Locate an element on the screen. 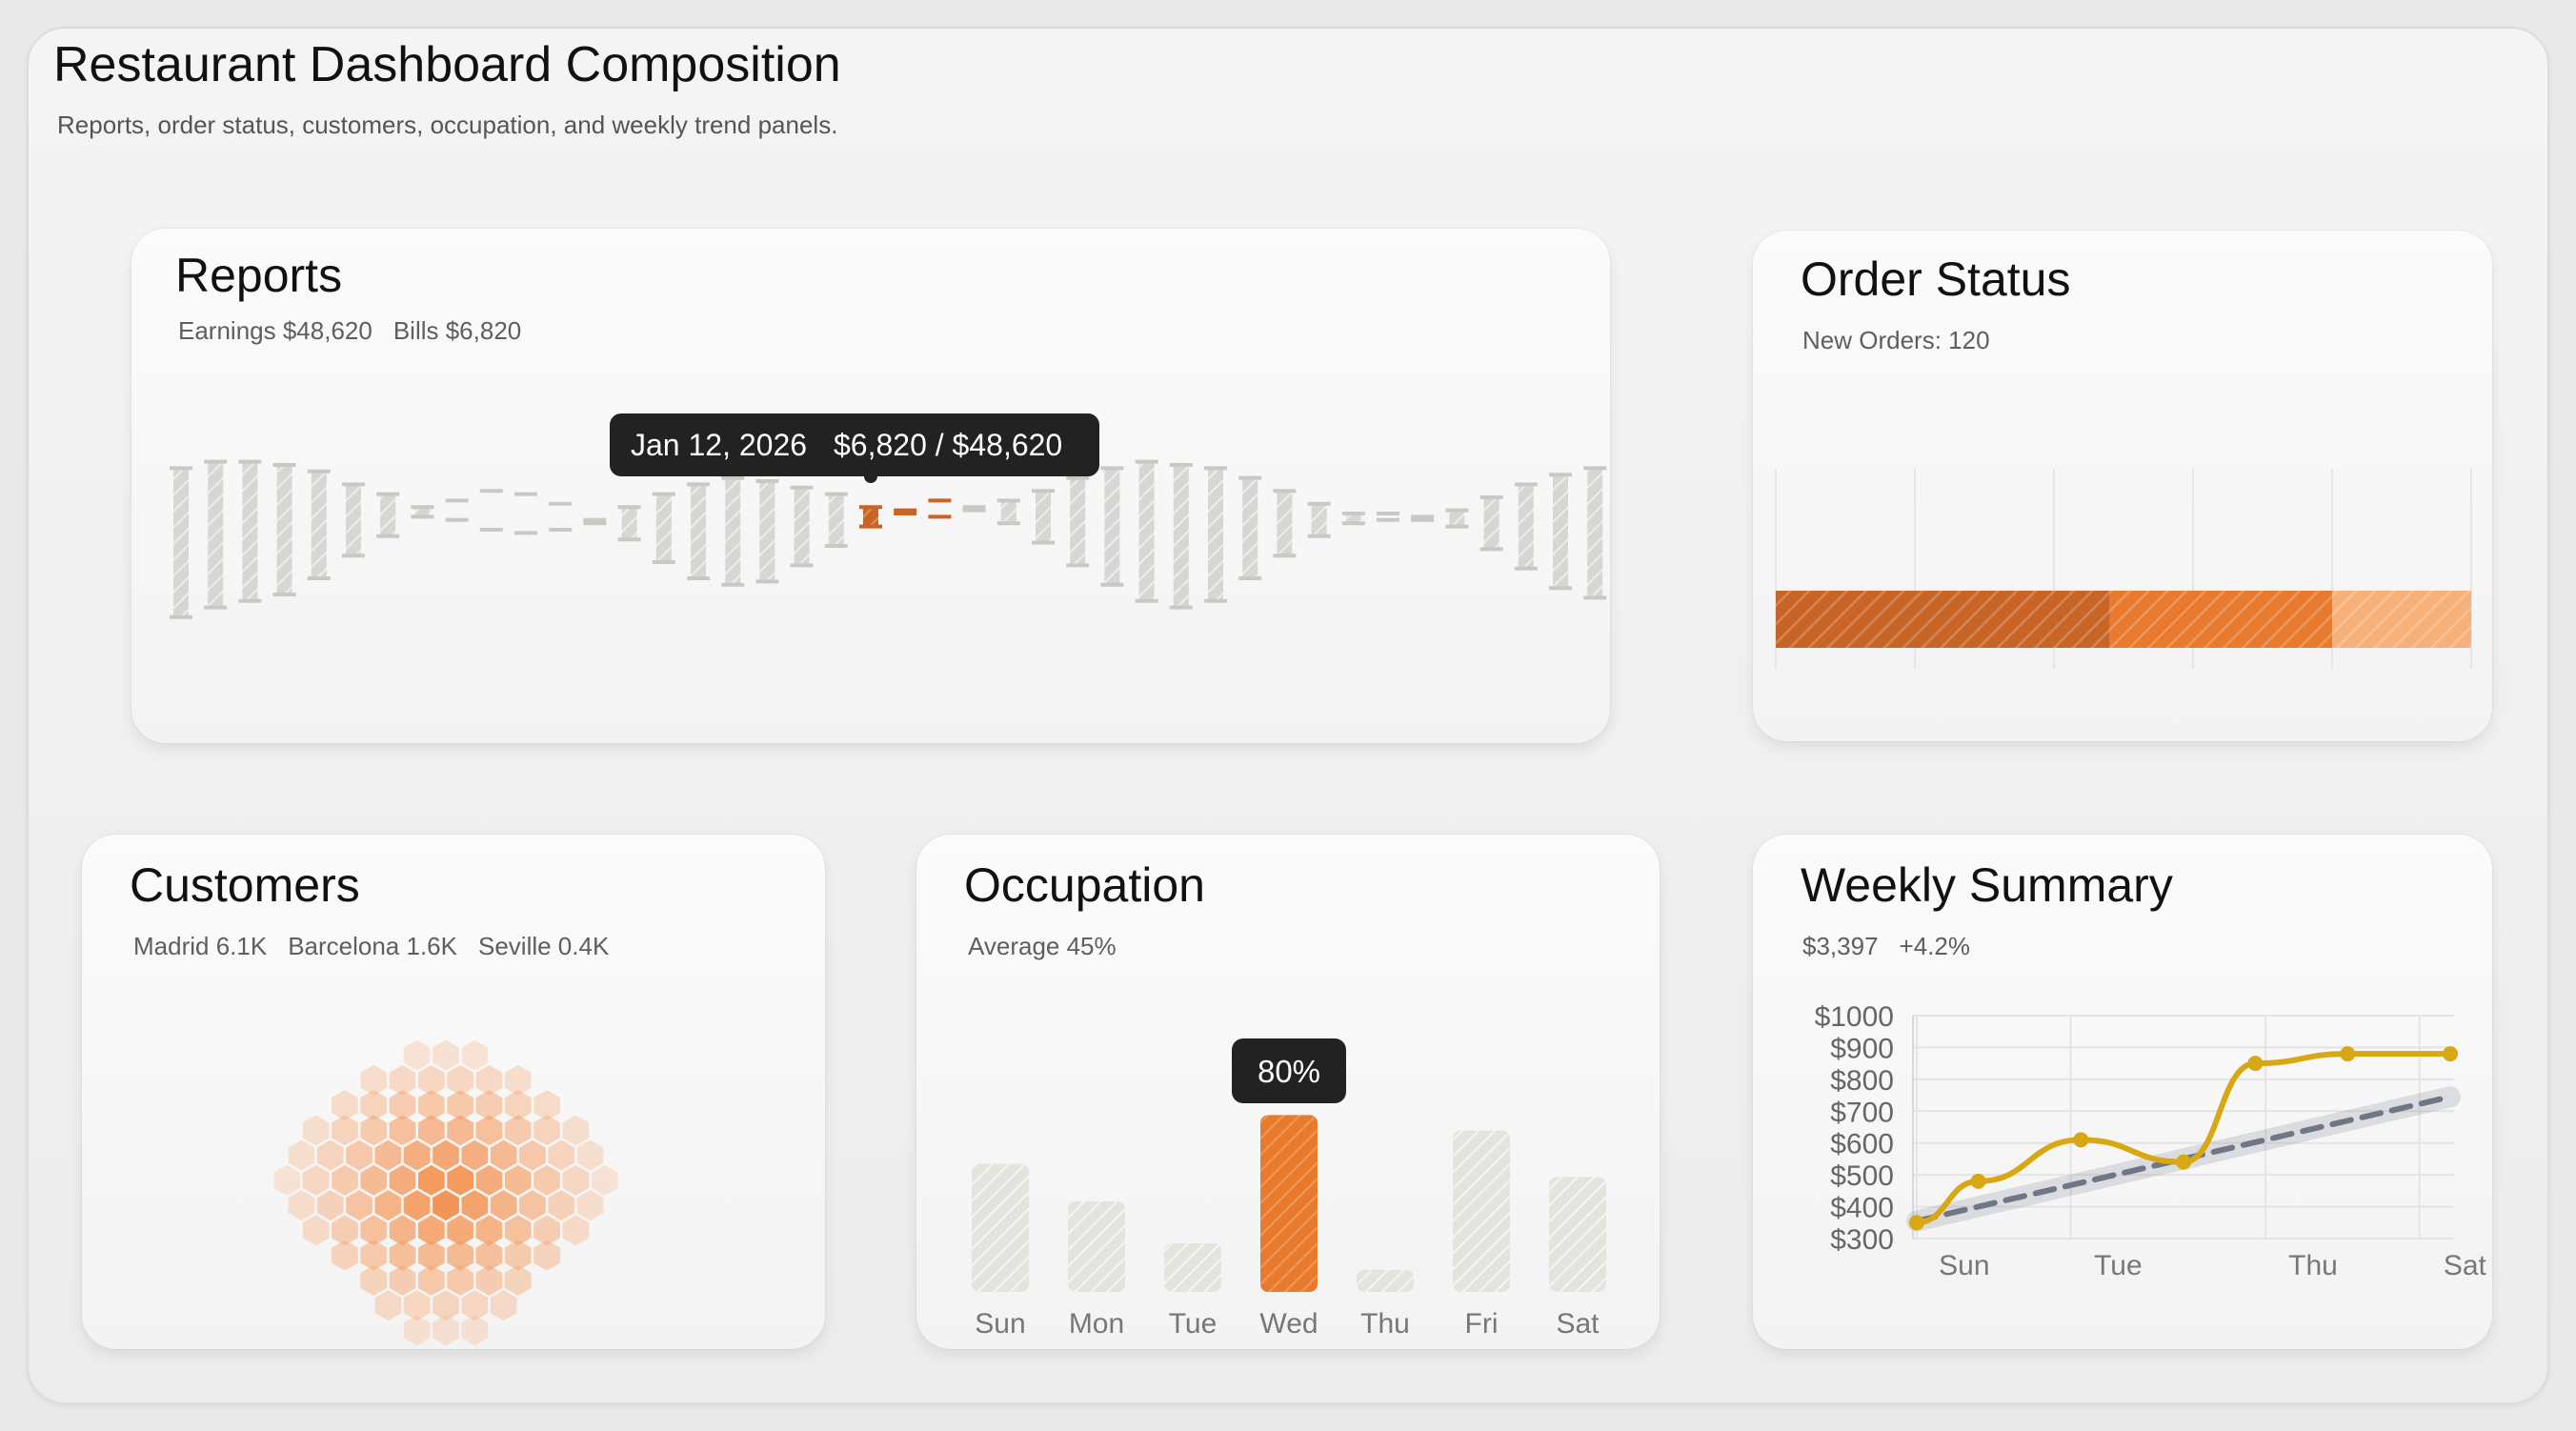 The image size is (2576, 1431). customers-cities: Madrid 6.1K Barcelona 1.6K Seville 0.4K is located at coordinates (382, 946).